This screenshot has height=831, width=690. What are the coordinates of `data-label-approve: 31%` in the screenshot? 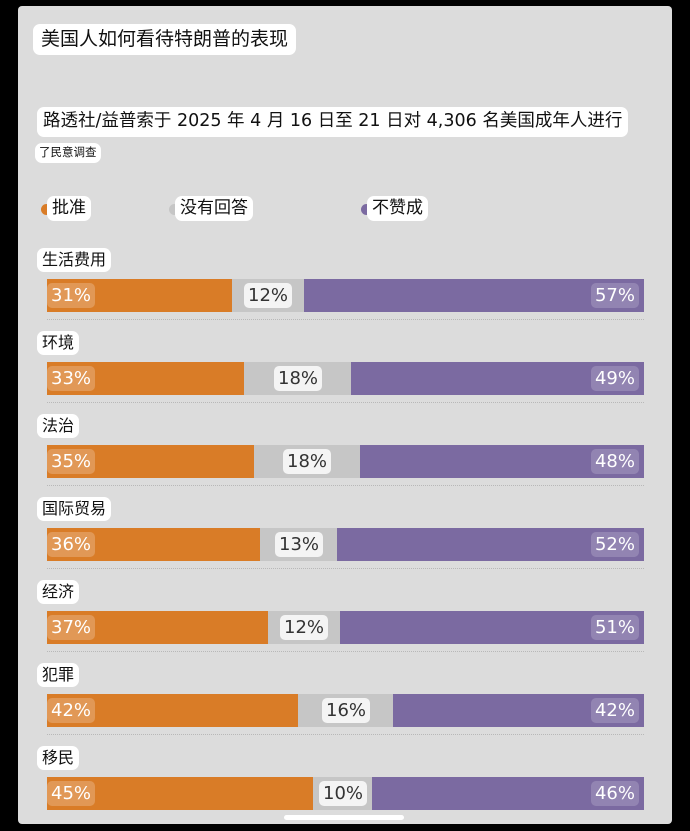 It's located at (71, 295).